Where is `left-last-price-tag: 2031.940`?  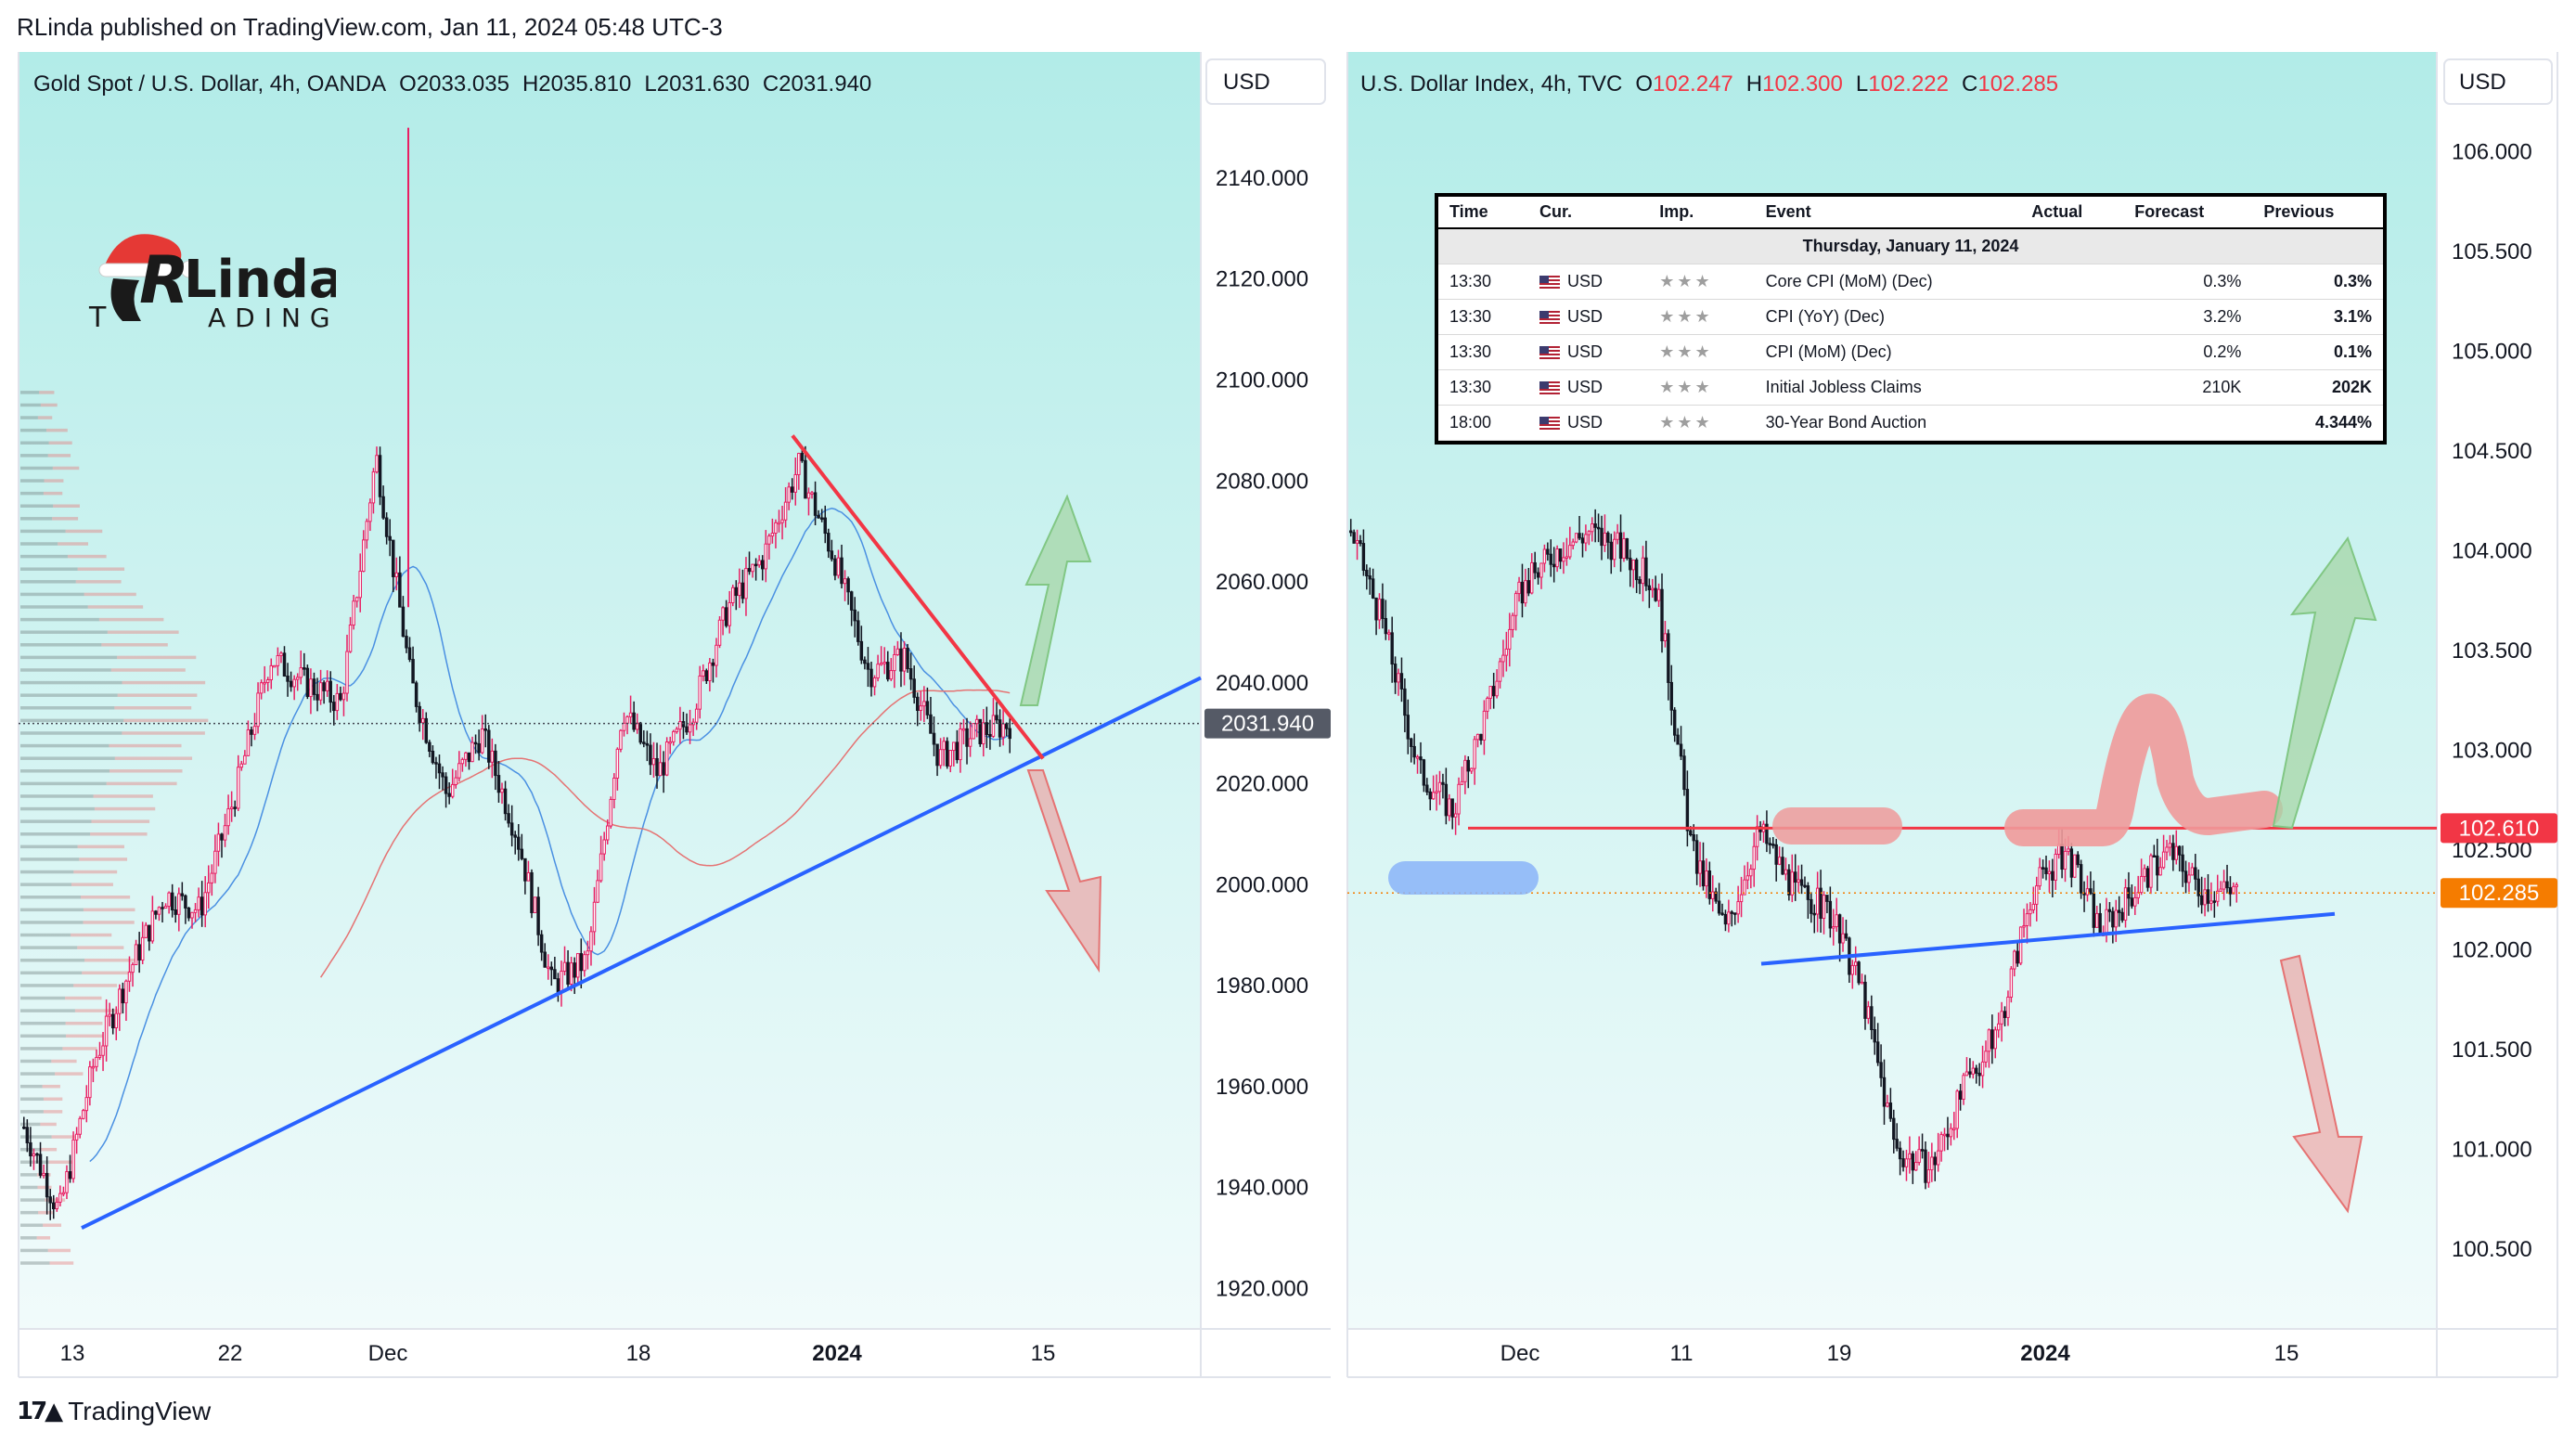 left-last-price-tag: 2031.940 is located at coordinates (1268, 723).